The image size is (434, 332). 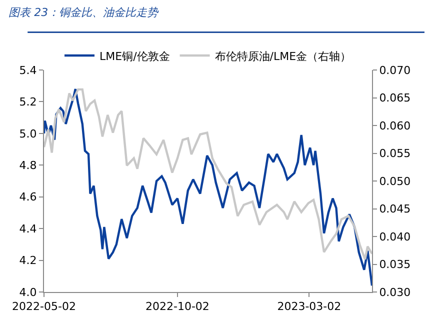 I want to click on y2-tick-label: 0.050, so click(x=395, y=181).